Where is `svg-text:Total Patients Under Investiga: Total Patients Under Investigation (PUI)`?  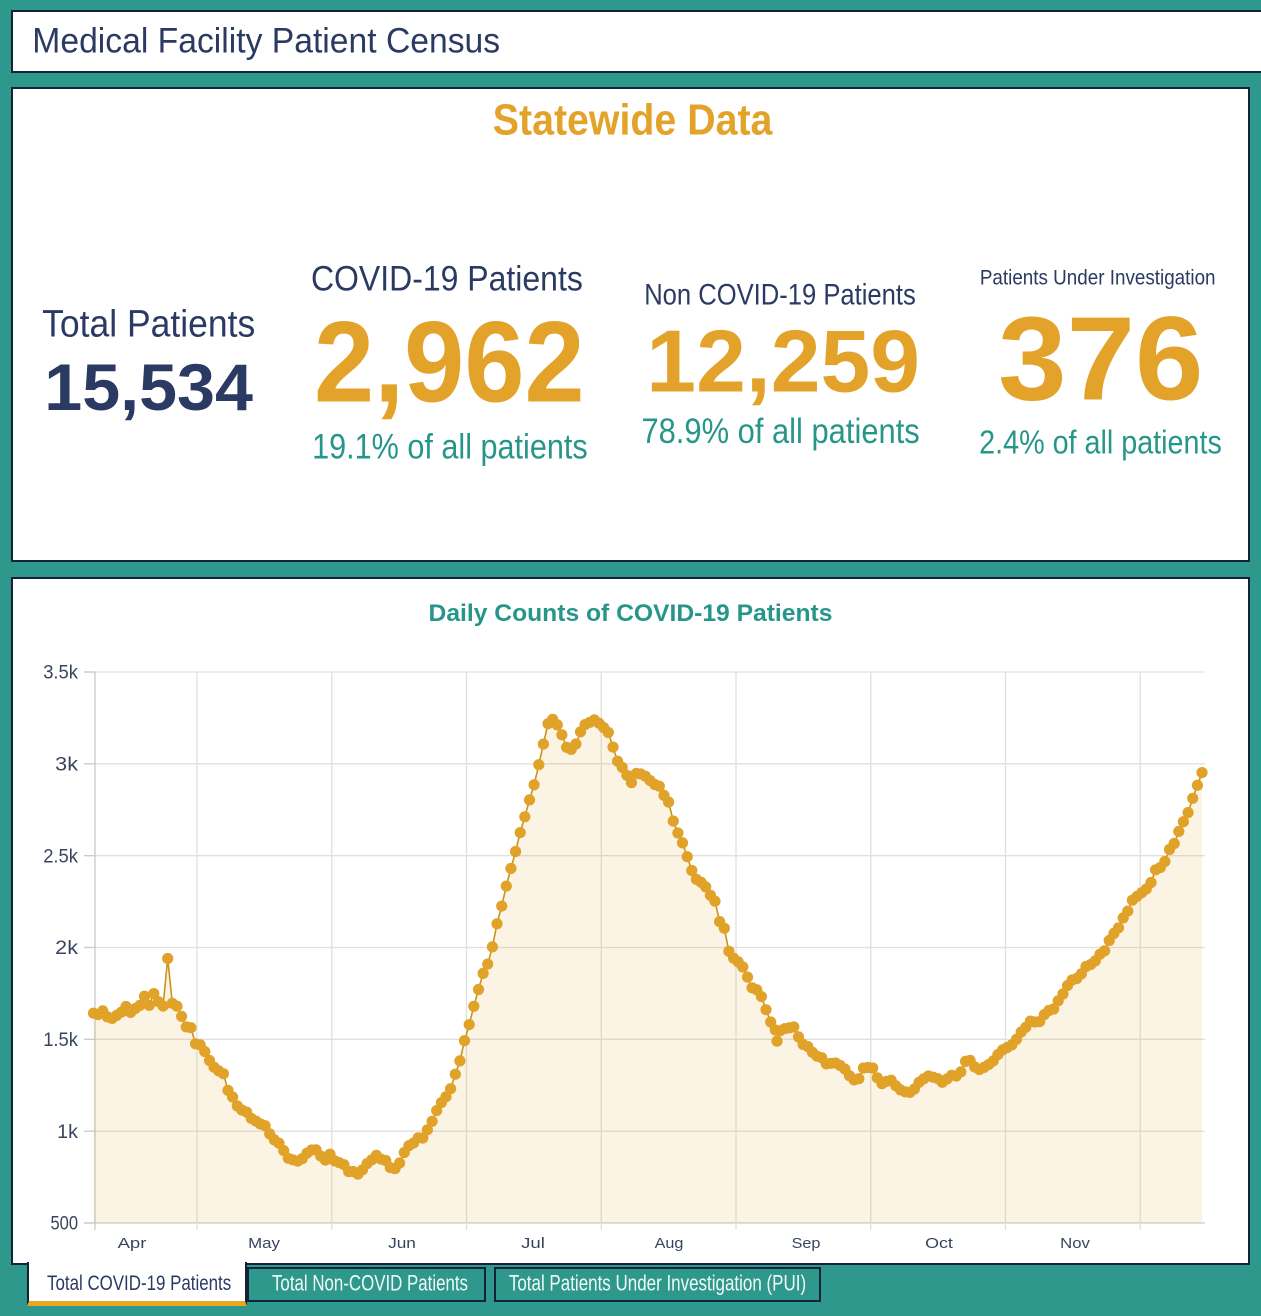
svg-text:Total Patients Under Investiga: Total Patients Under Investigation (PUI) is located at coordinates (657, 1283).